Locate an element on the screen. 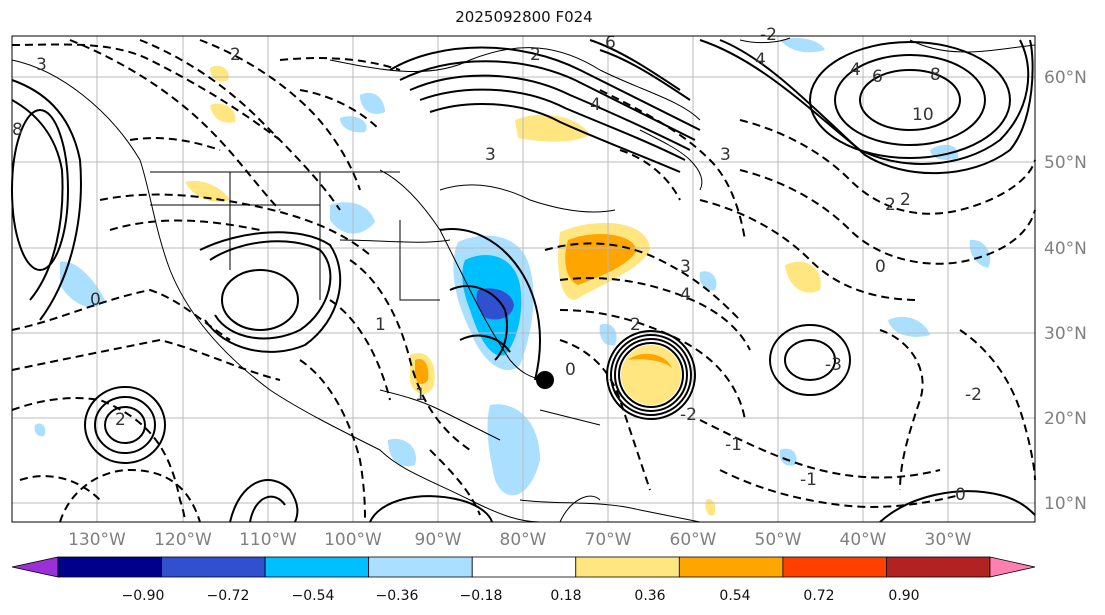  lon-label: 90°W is located at coordinates (438, 540).